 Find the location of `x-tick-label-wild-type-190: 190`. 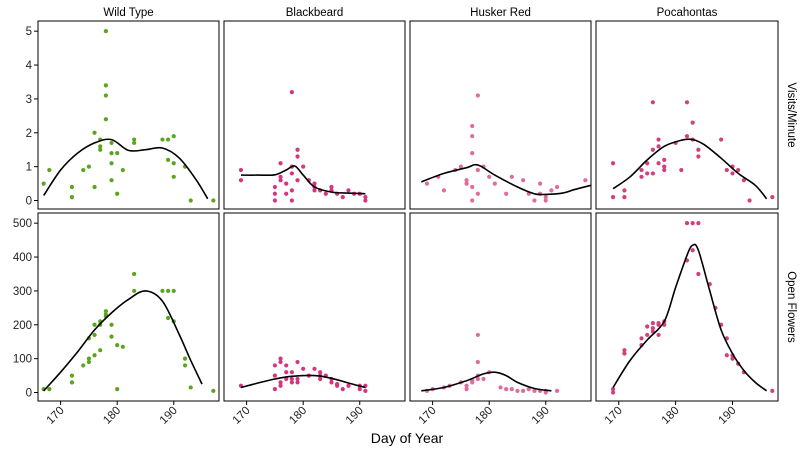

x-tick-label-wild-type-190: 190 is located at coordinates (169, 416).